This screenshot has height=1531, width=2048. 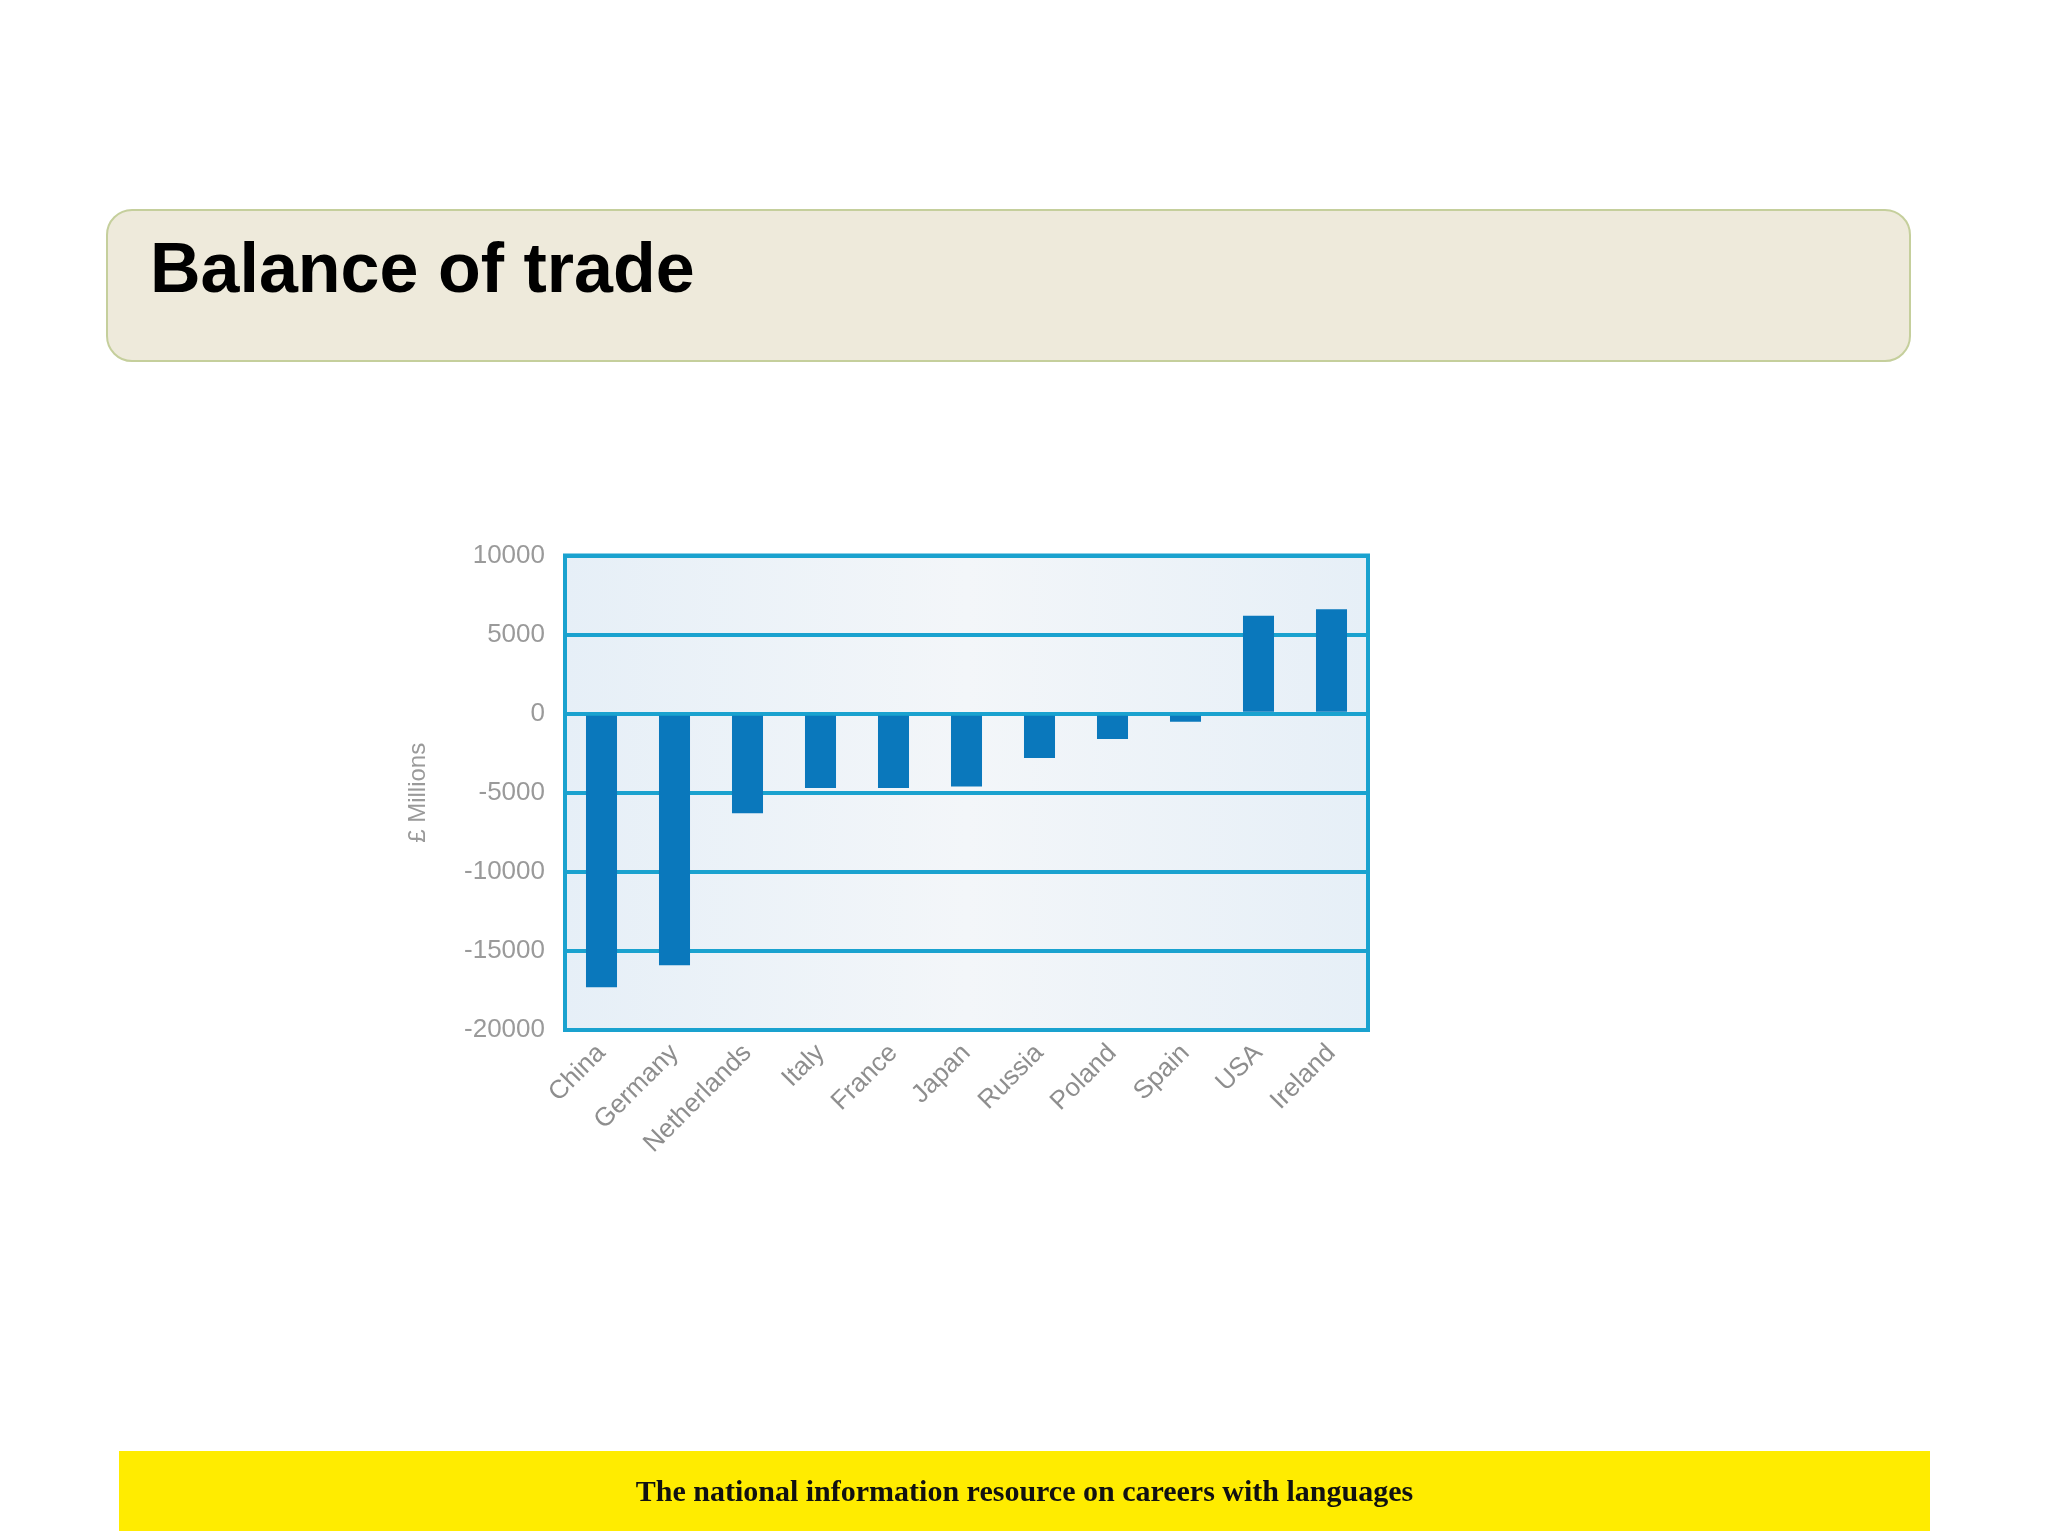 I want to click on y-tick-label: -10000, so click(x=504, y=870).